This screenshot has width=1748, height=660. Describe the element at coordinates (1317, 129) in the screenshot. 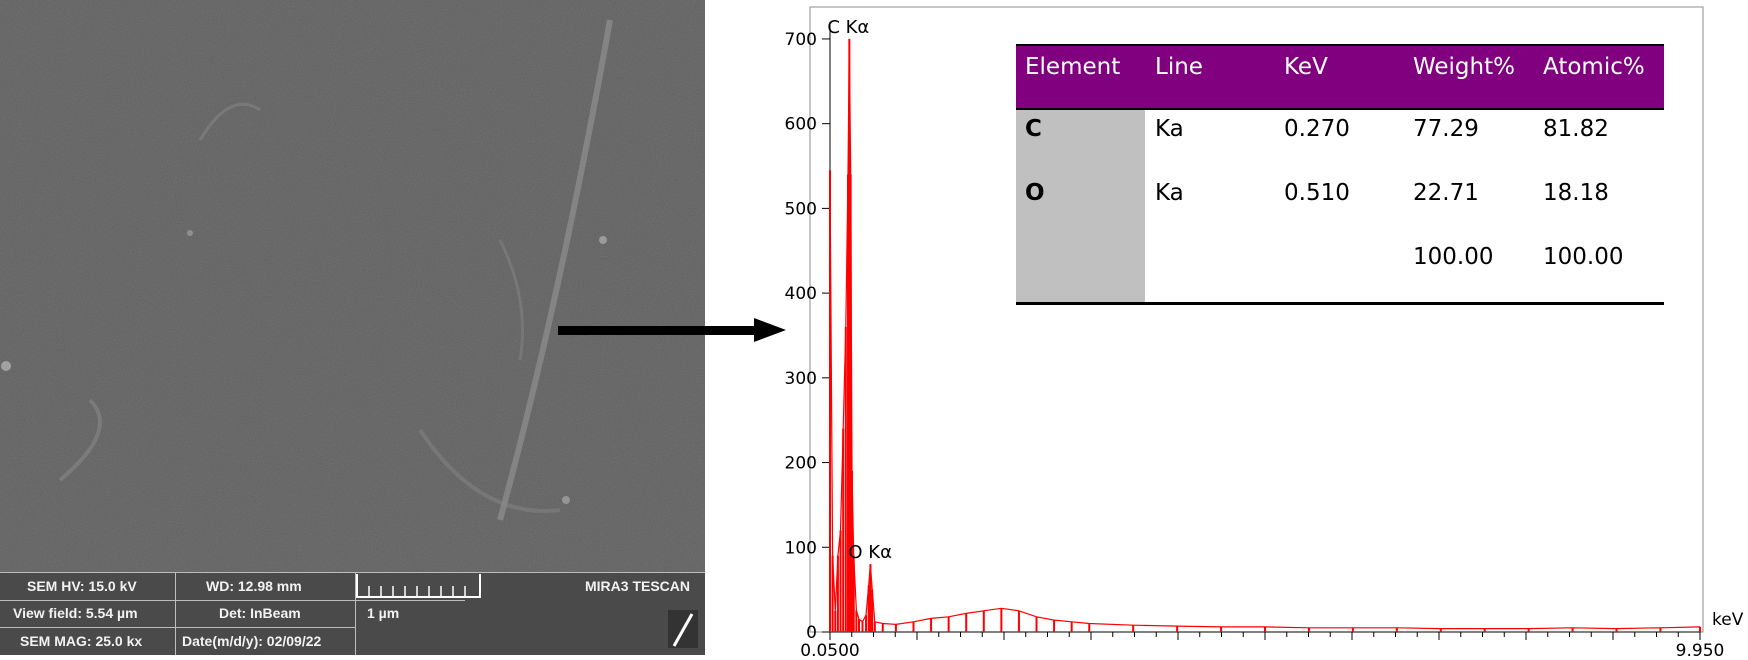

I see `table-cell: 0.270` at that location.